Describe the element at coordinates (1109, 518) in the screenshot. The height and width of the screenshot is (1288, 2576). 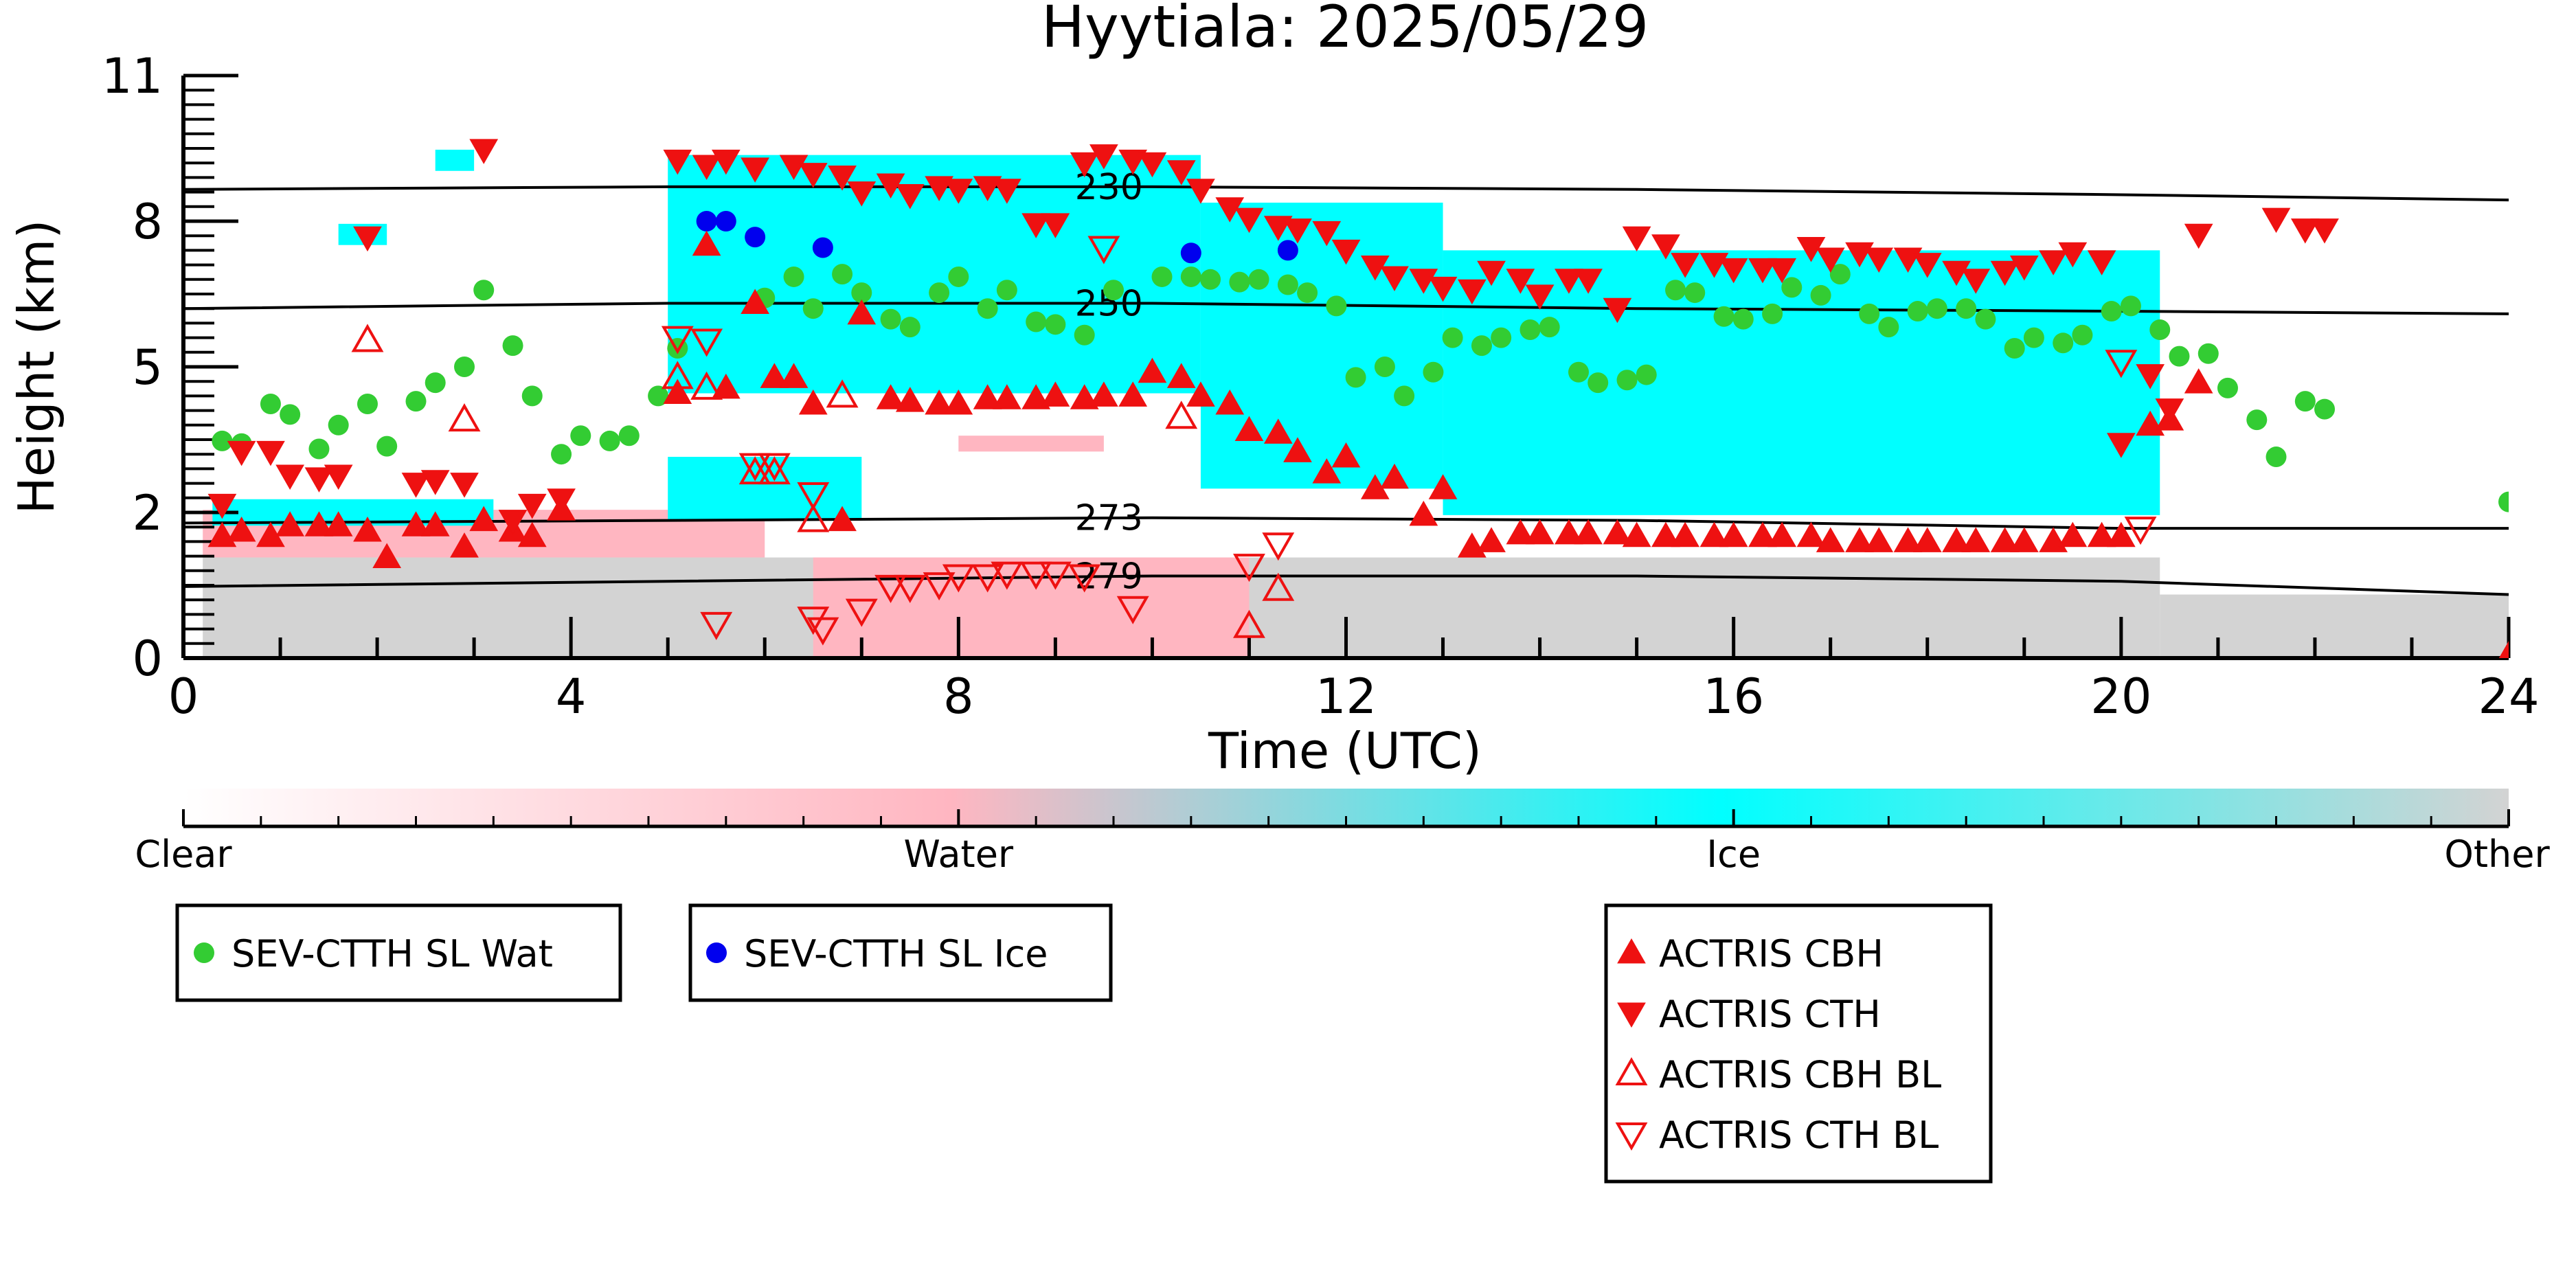
I see `isotherm-label: 273` at that location.